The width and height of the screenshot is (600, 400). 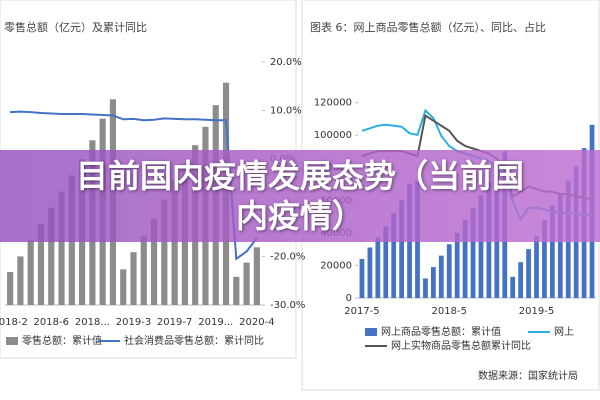 What do you see at coordinates (449, 311) in the screenshot?
I see `x-tick-label: 2018-5` at bounding box center [449, 311].